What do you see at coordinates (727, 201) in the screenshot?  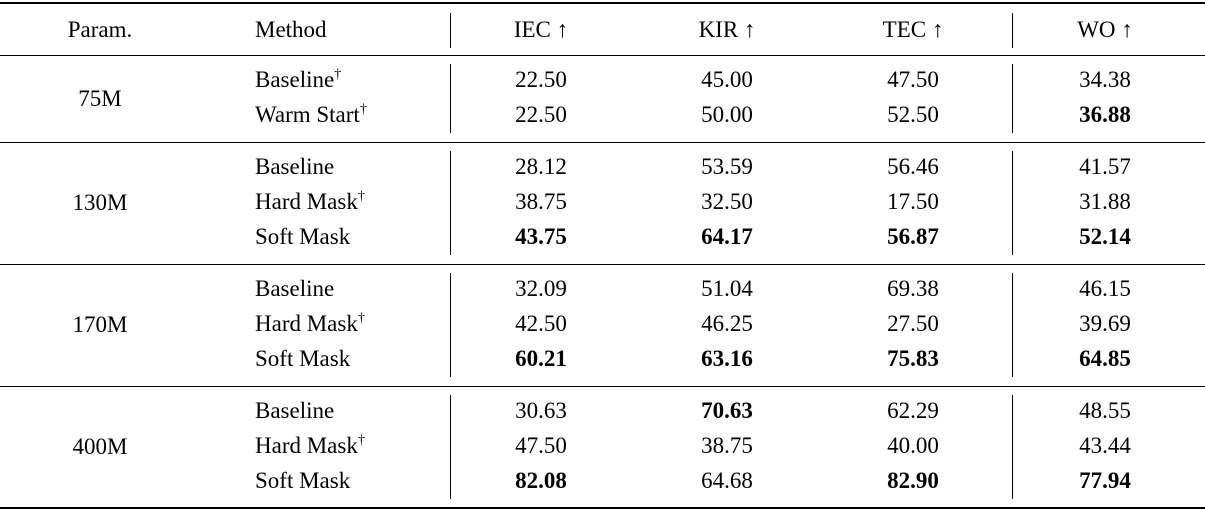 I see `cell: 32.50` at bounding box center [727, 201].